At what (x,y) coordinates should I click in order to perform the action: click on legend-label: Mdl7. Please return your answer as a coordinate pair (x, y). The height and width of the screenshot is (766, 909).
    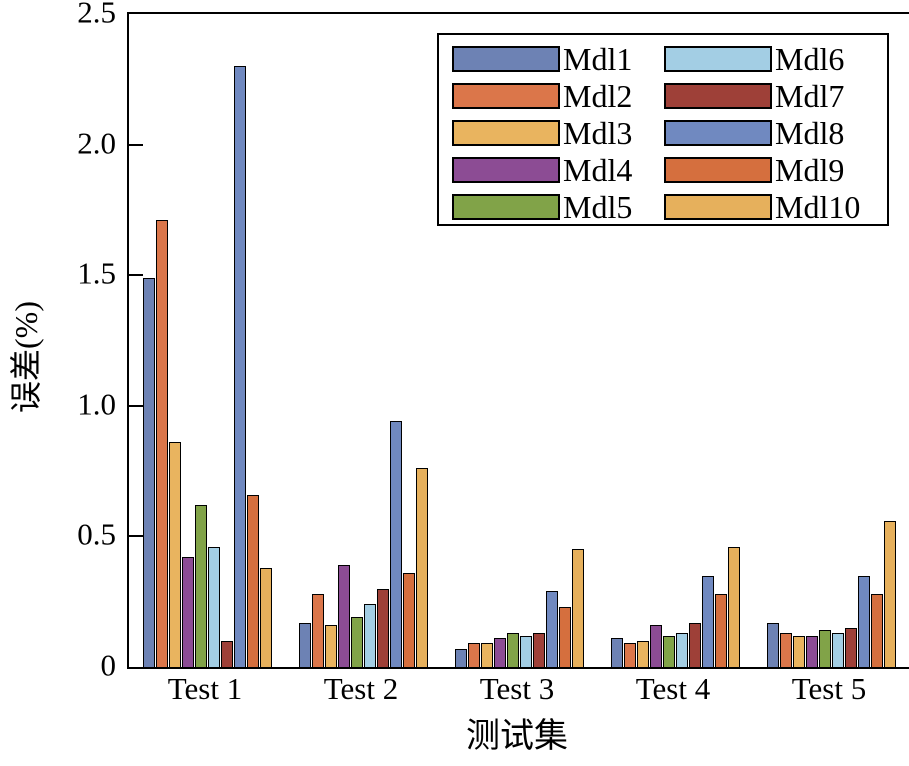
    Looking at the image, I should click on (810, 95).